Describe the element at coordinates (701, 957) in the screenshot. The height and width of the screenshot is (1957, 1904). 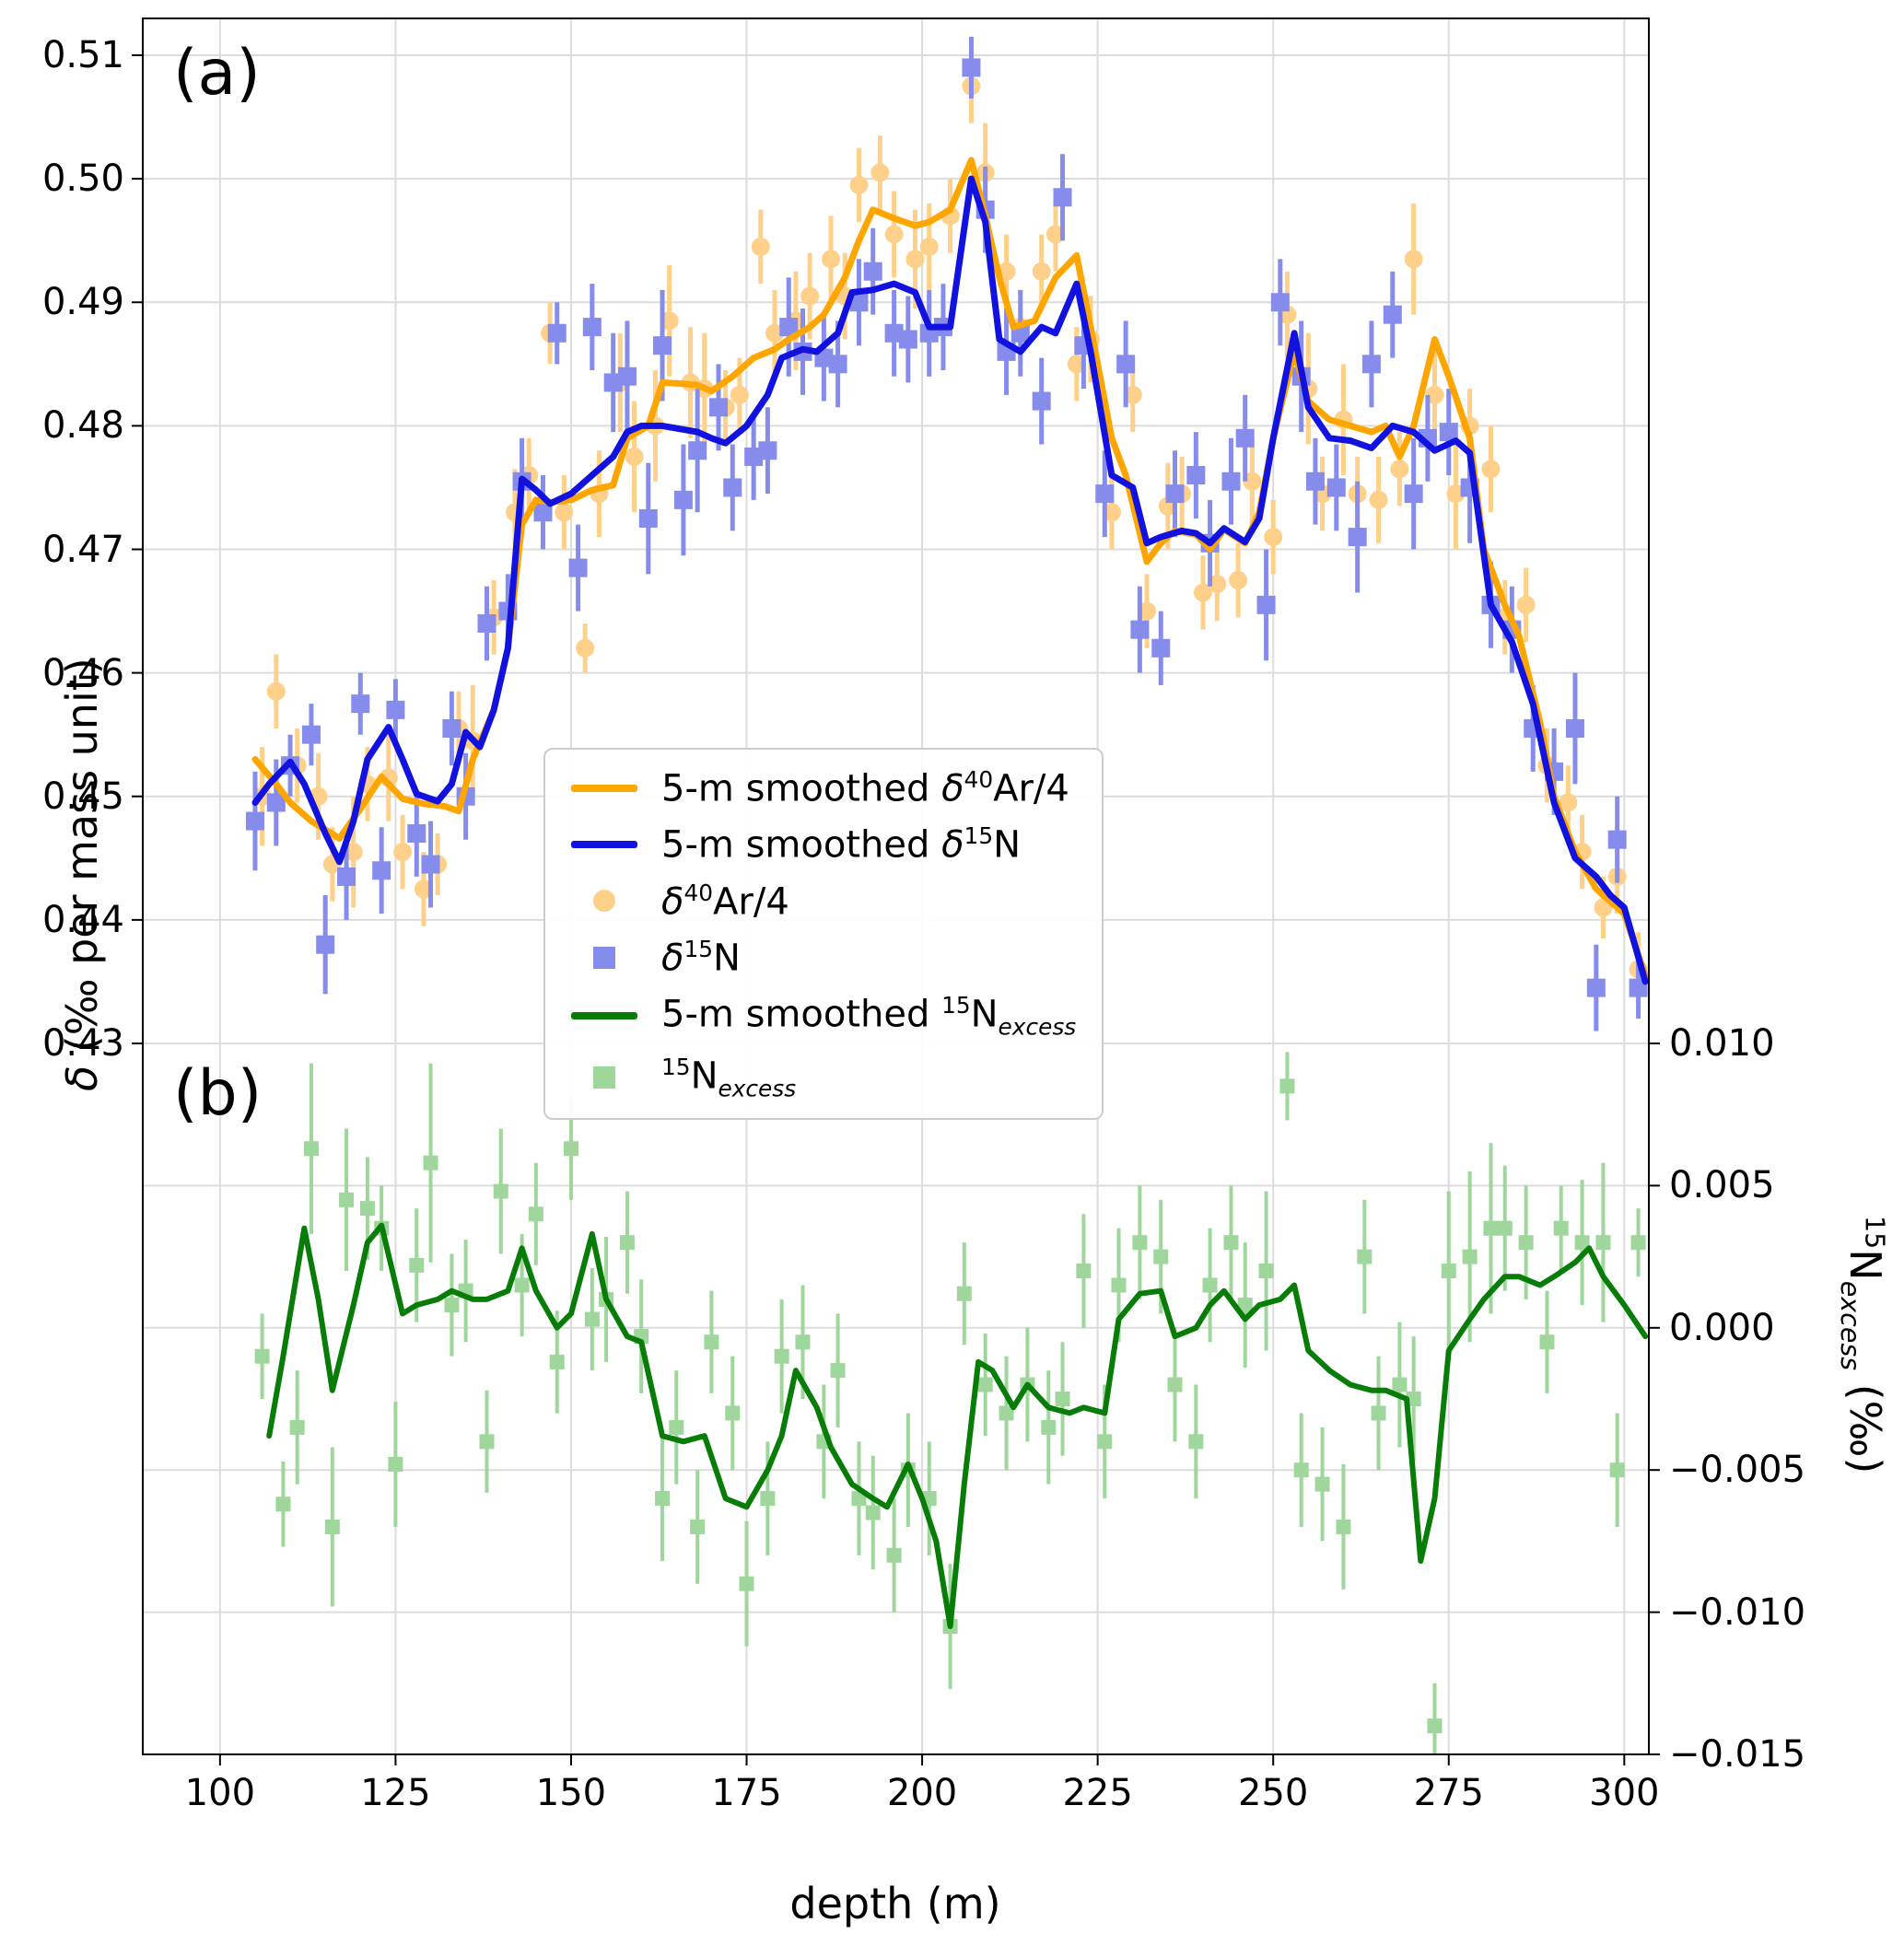
I see `legend-label: δ15N` at that location.